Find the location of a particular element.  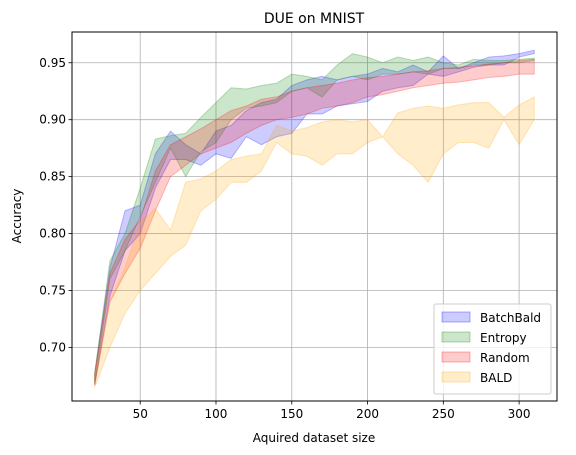

legend-label-random: Random is located at coordinates (505, 358).